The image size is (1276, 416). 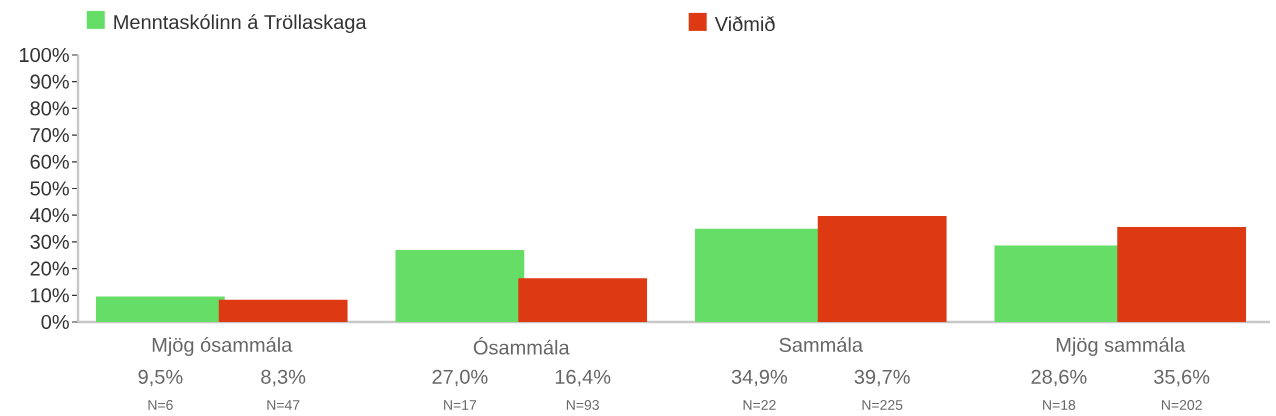 I want to click on data-label: 16,4%, so click(x=583, y=378).